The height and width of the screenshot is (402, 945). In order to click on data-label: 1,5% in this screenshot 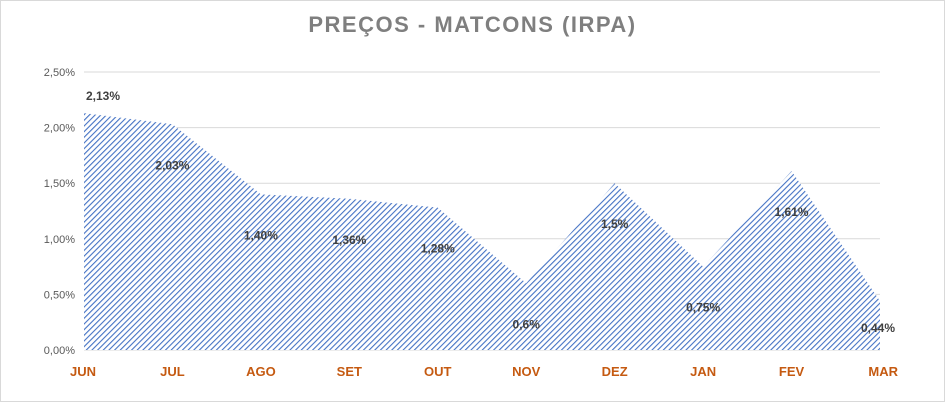, I will do `click(615, 224)`.